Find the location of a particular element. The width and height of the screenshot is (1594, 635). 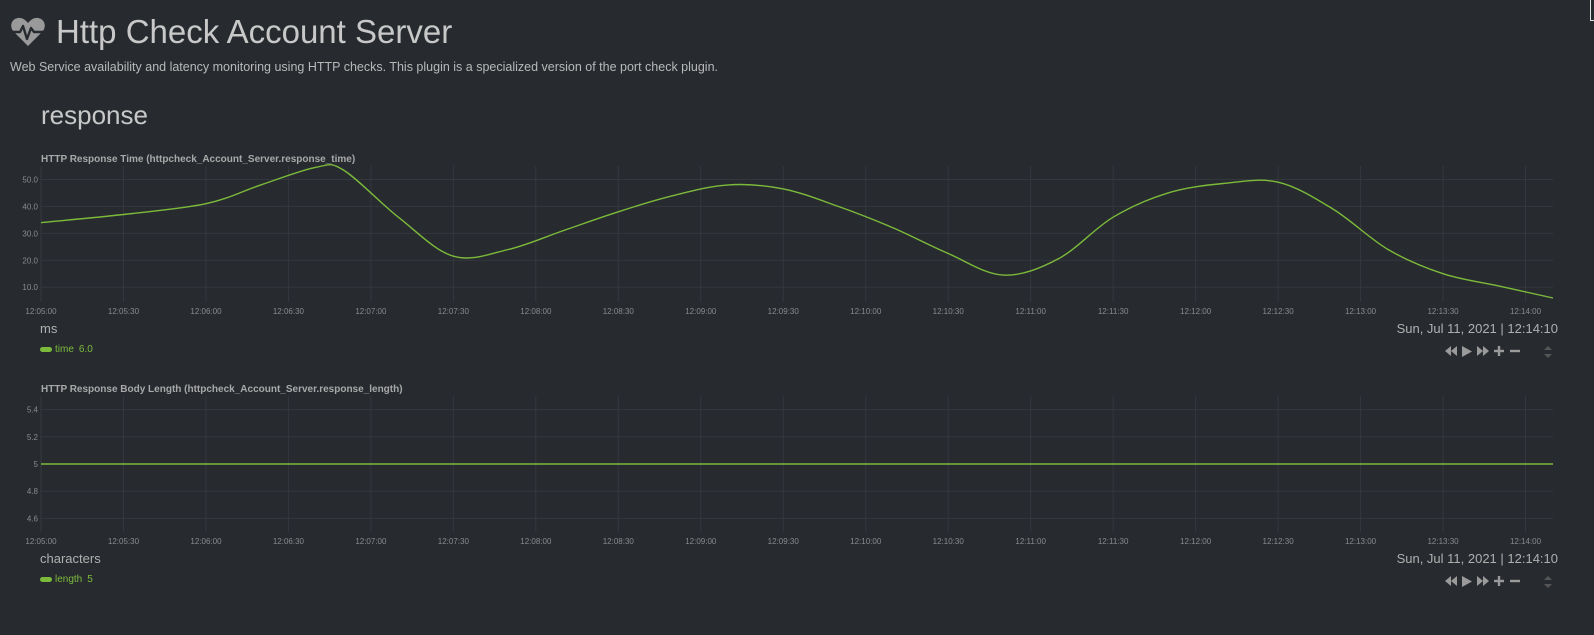

y-tick-label: 5.4 is located at coordinates (33, 410).